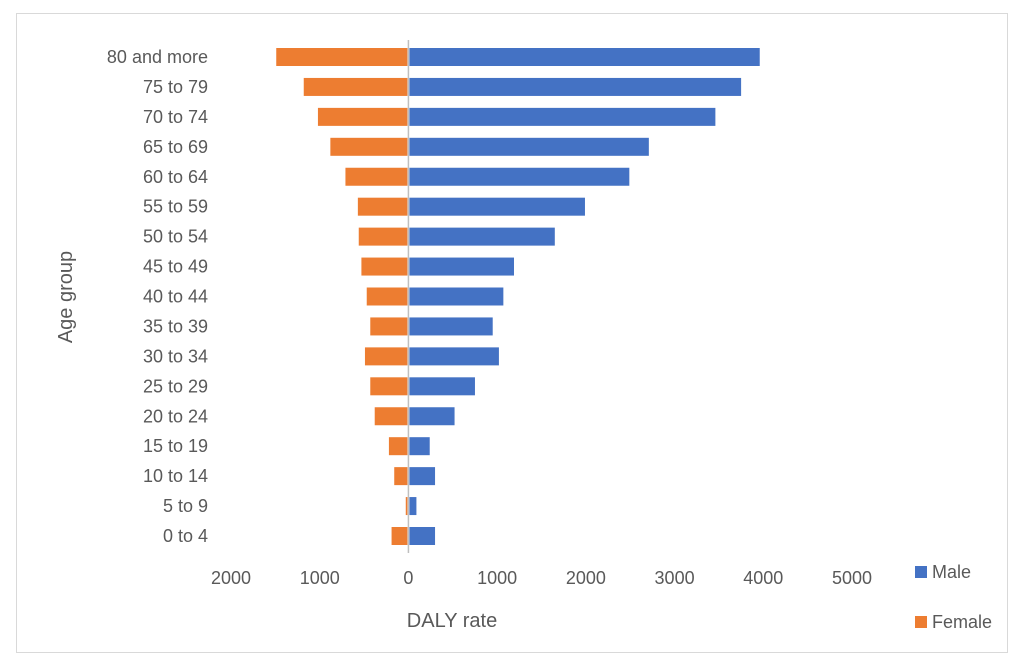 The image size is (1022, 658). I want to click on legend-label: Female, so click(962, 622).